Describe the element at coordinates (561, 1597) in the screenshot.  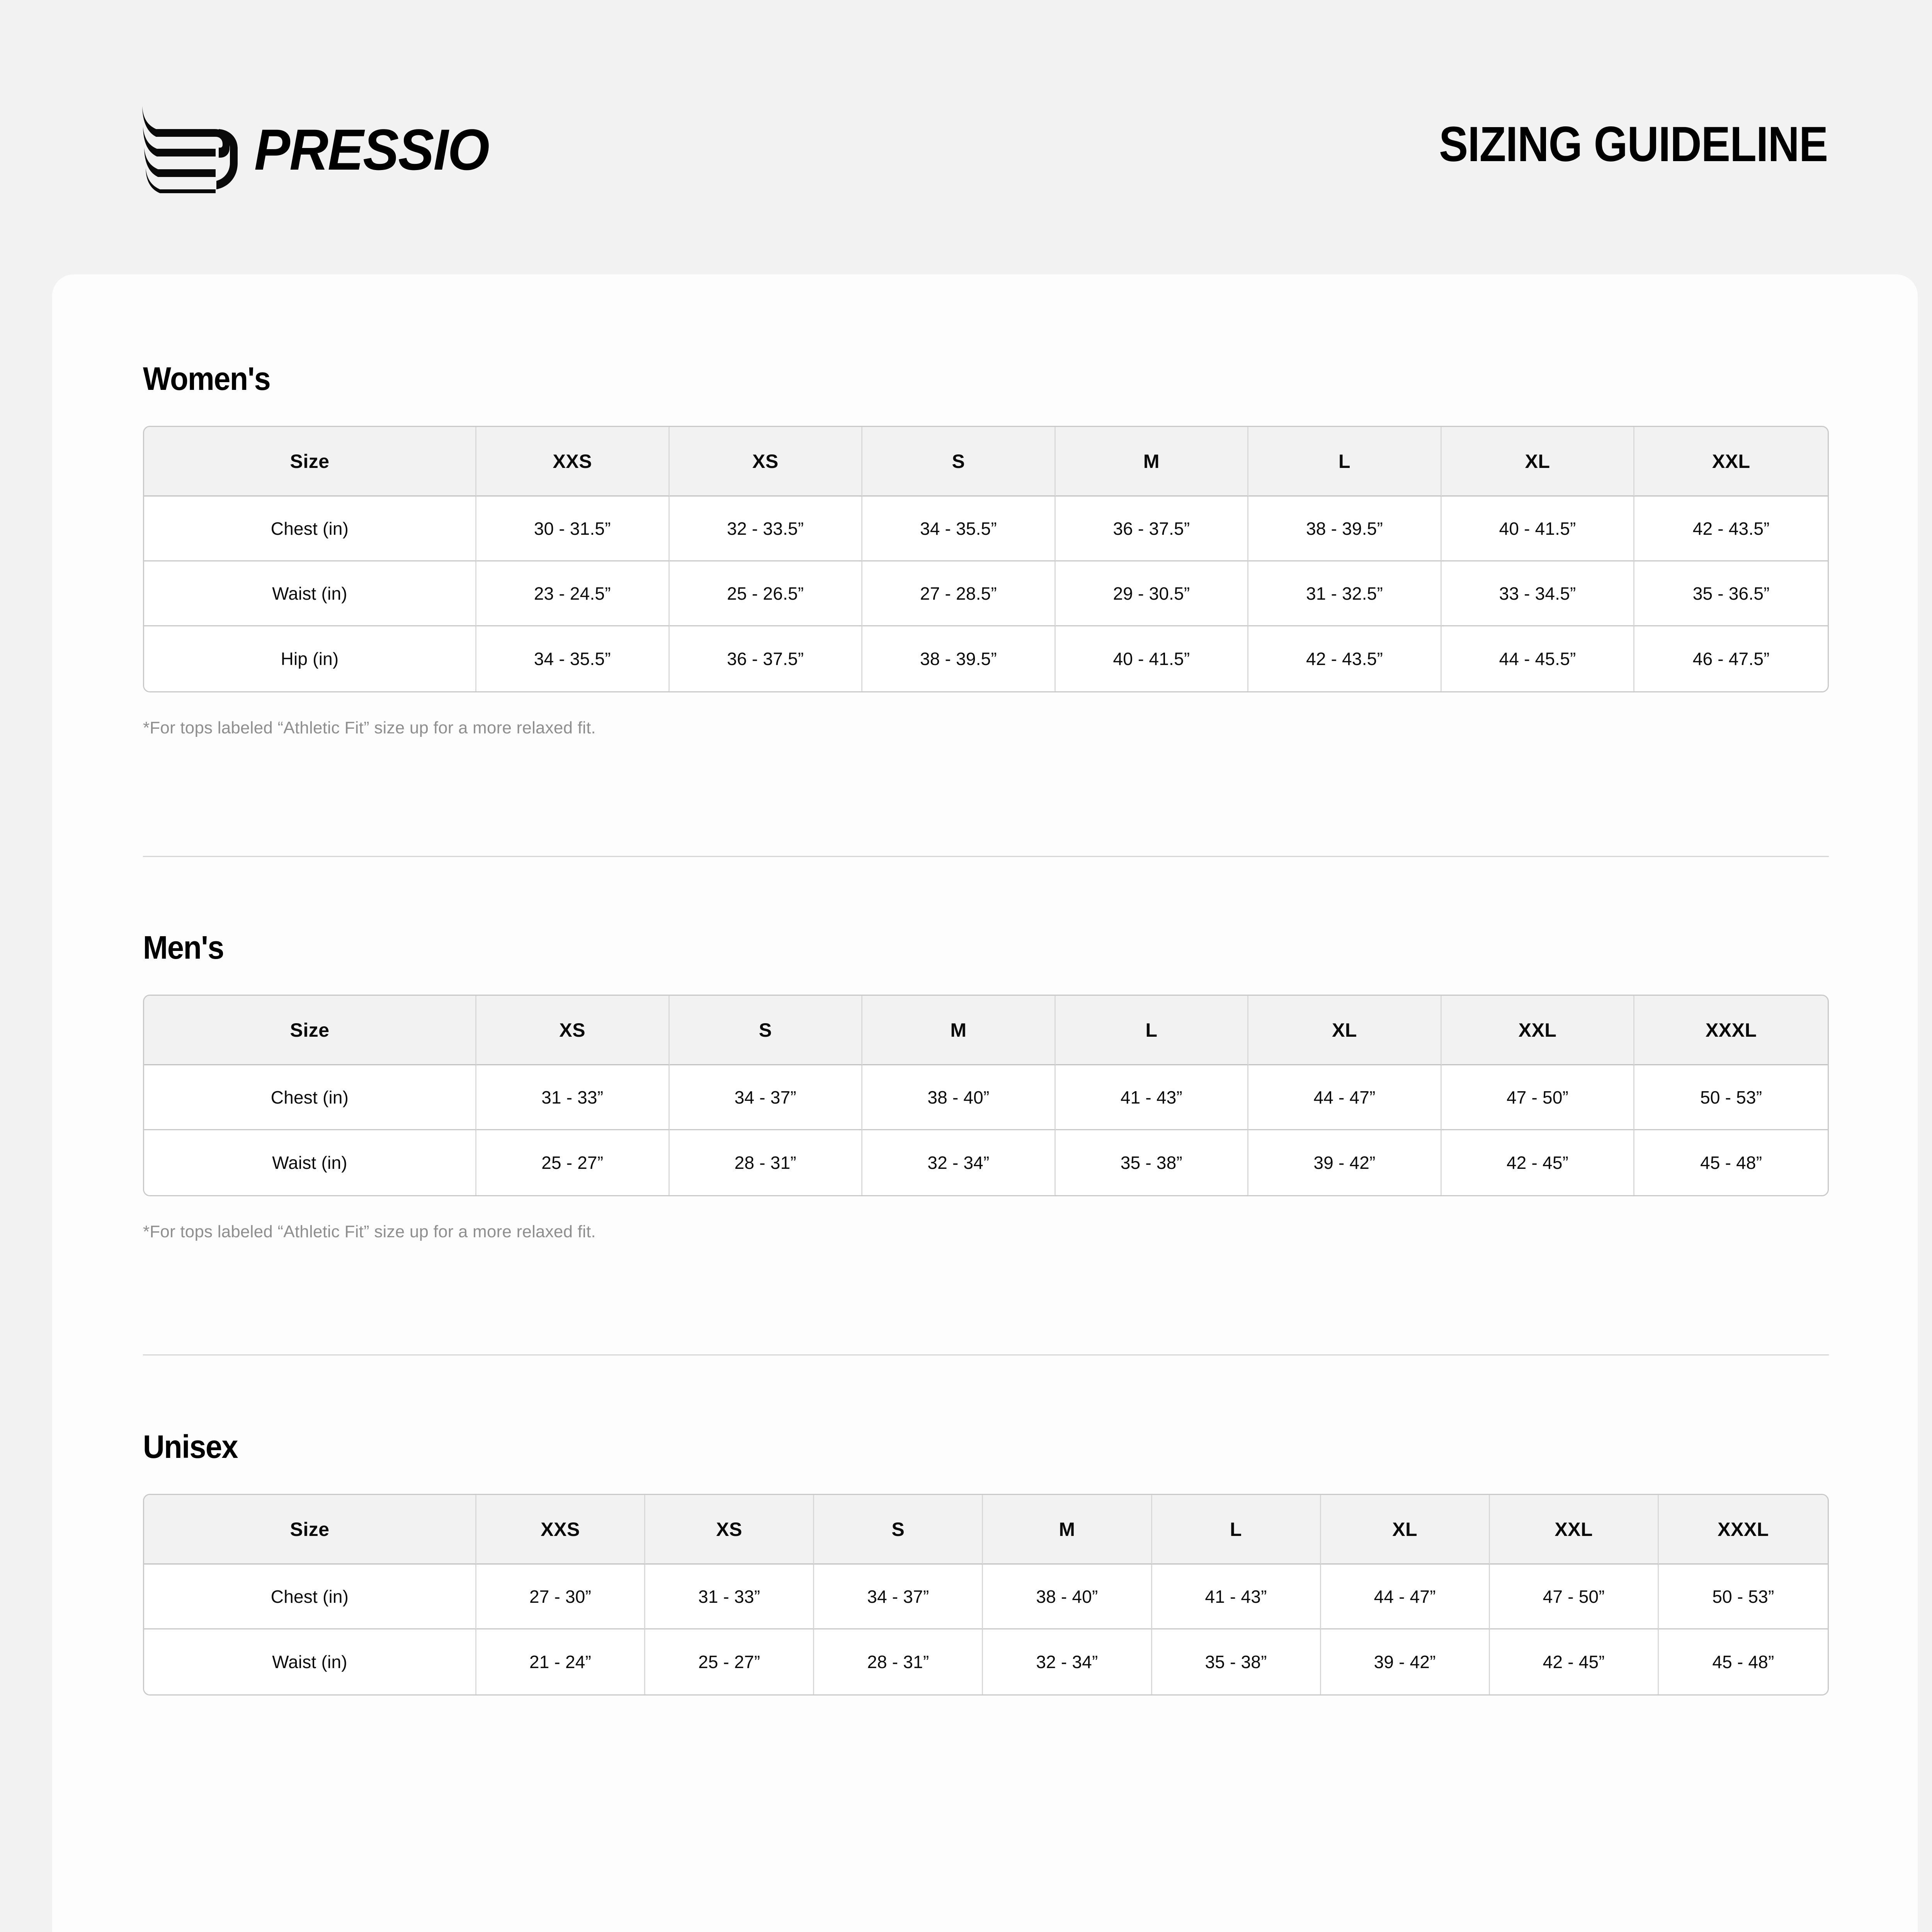
I see `table-cell: 27 - 30”` at that location.